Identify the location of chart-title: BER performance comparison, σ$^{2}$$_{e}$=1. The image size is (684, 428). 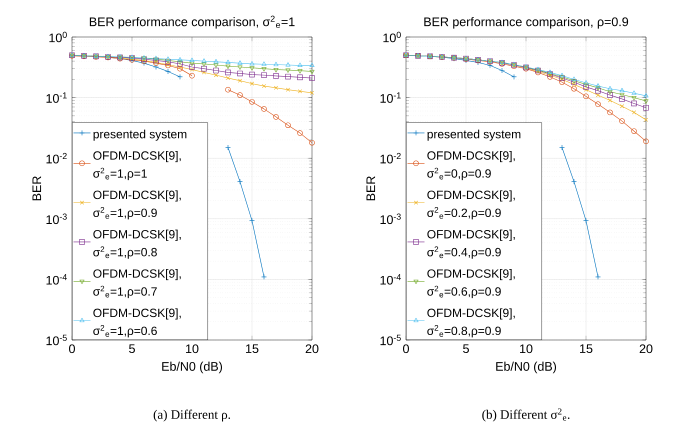
(192, 22).